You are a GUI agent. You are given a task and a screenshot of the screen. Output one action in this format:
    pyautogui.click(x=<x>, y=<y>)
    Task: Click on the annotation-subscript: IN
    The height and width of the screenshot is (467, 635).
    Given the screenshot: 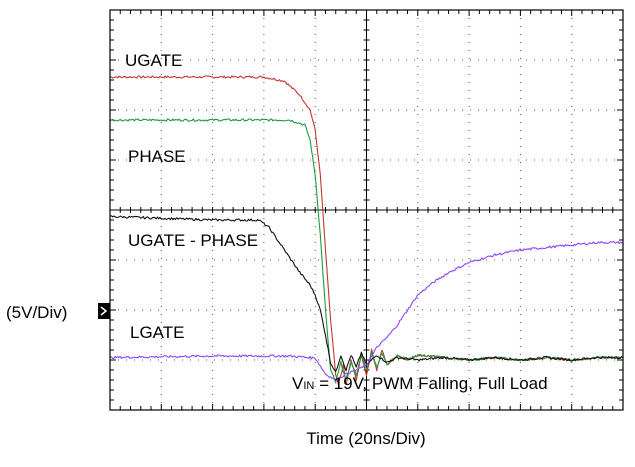 What is the action you would take?
    pyautogui.click(x=308, y=386)
    